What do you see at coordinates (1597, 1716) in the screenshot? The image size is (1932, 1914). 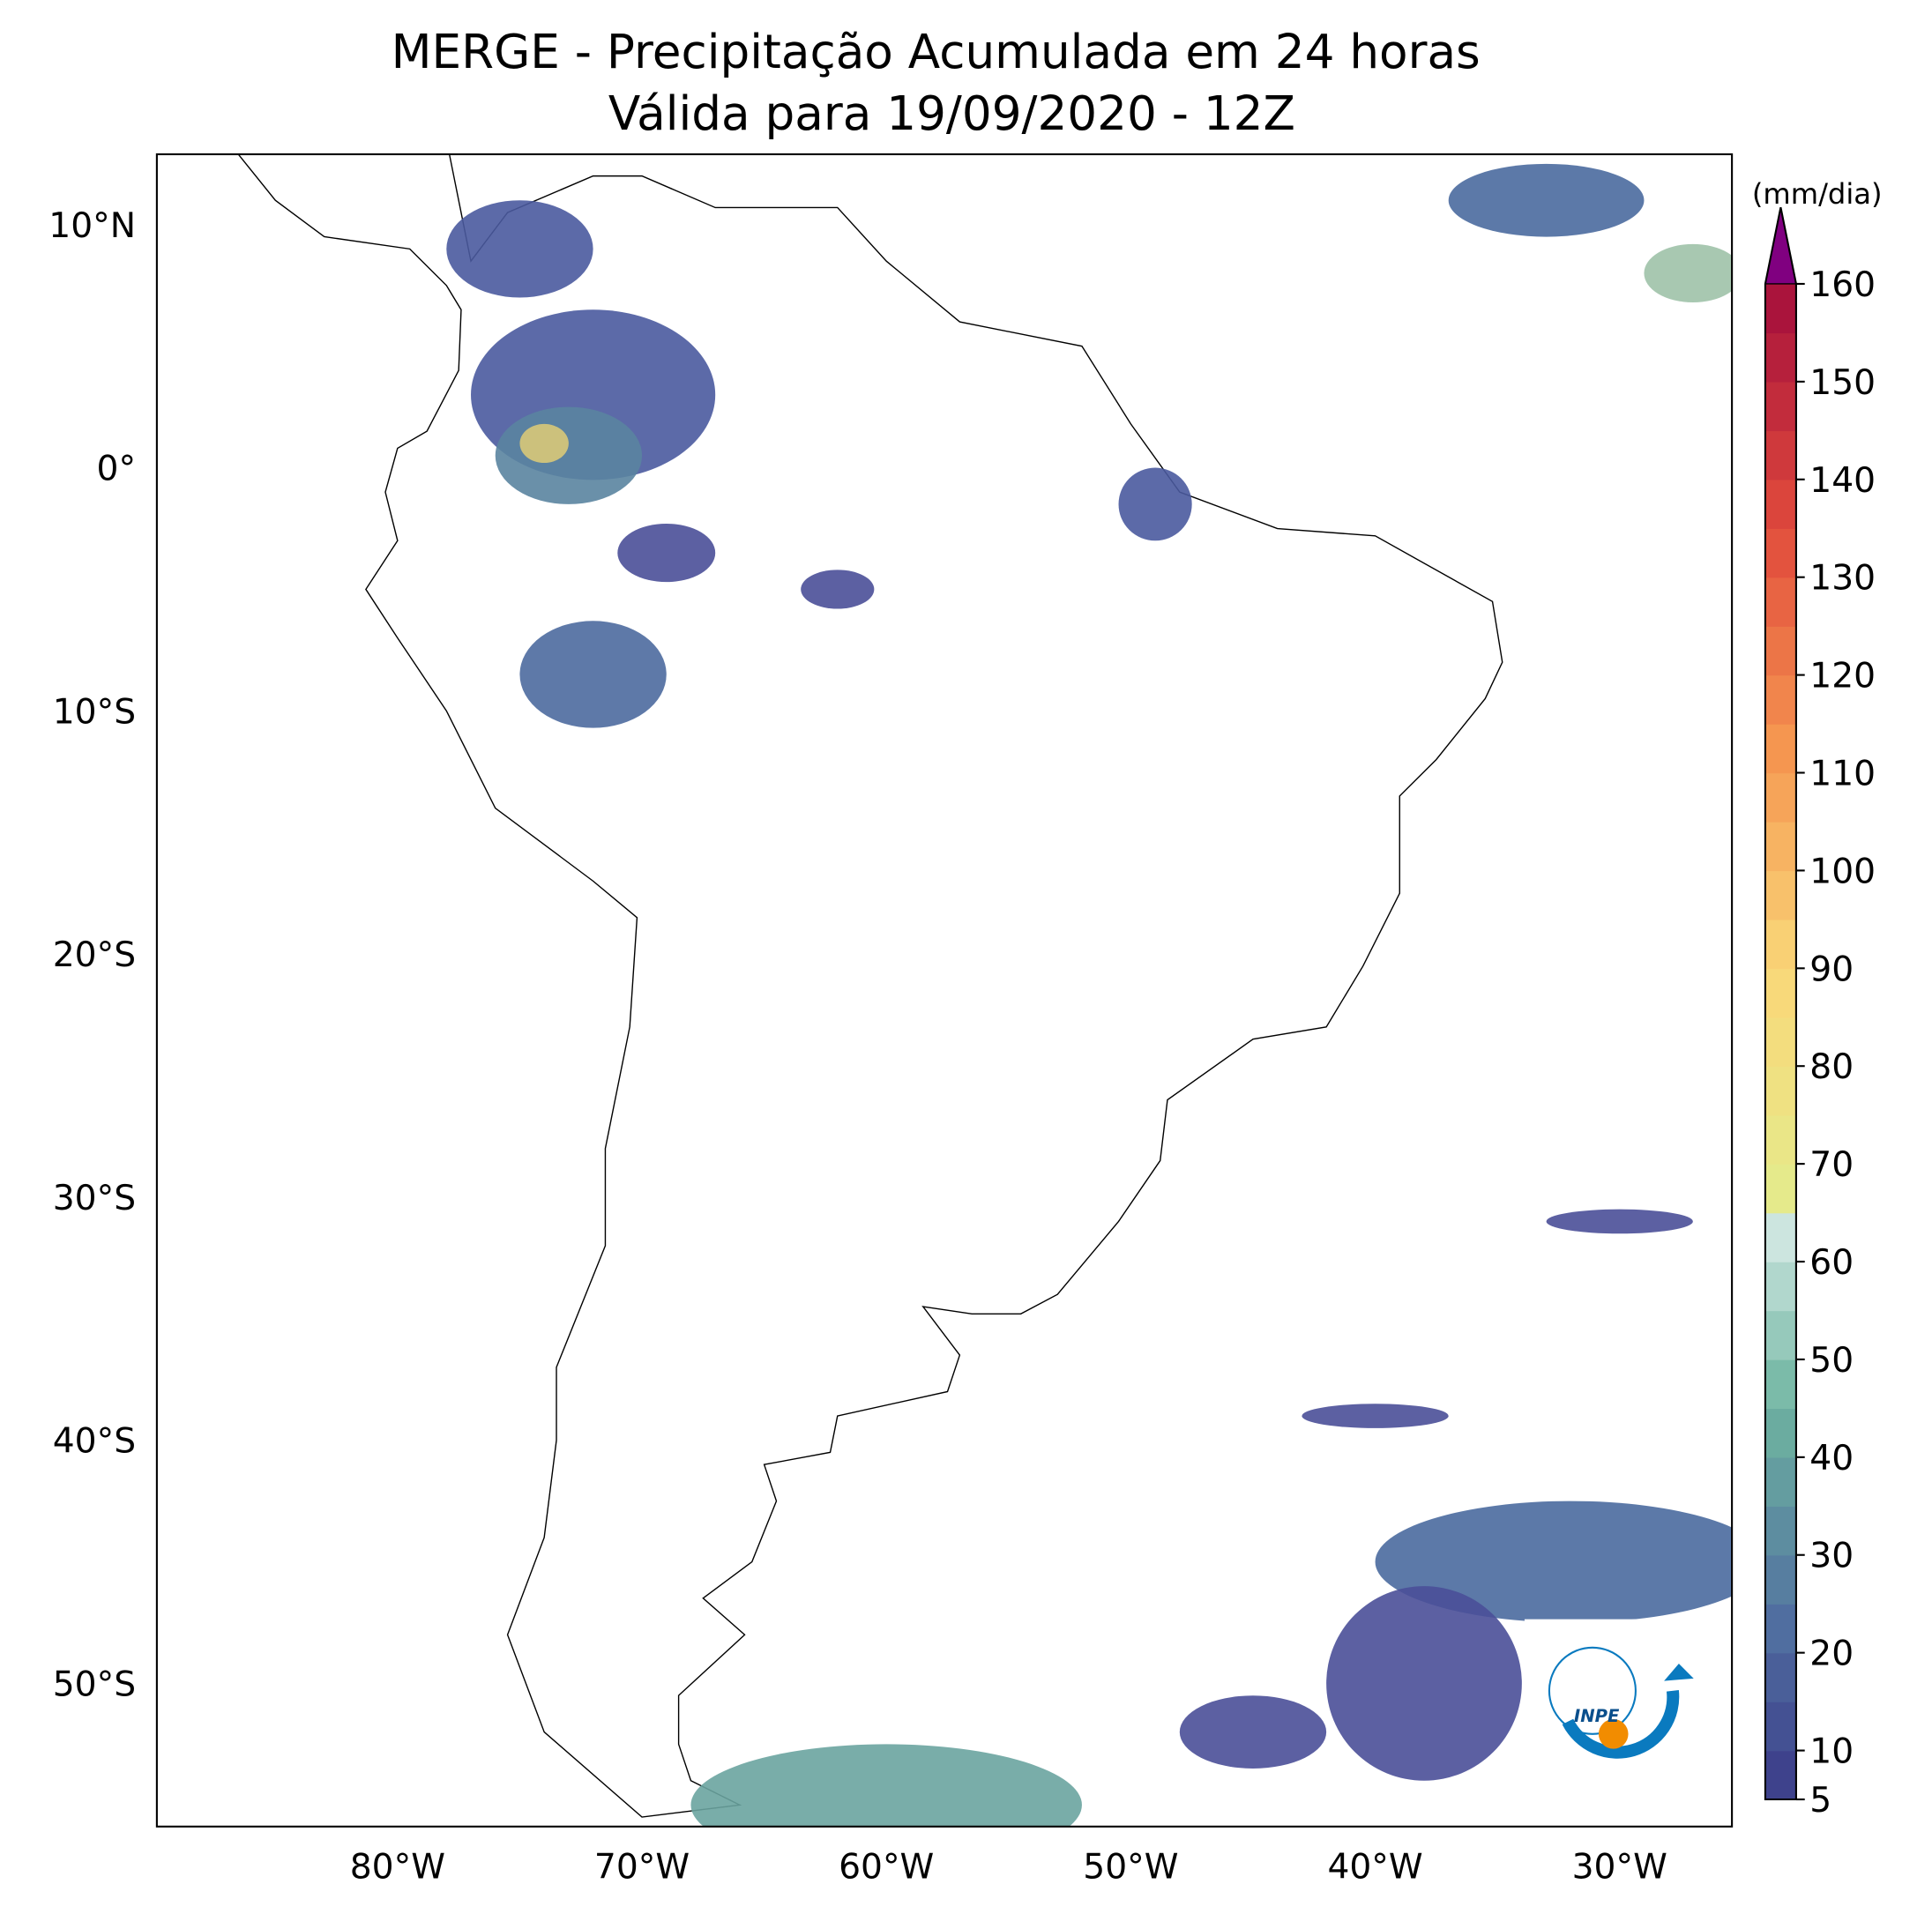 I see `logo-text: INPE` at bounding box center [1597, 1716].